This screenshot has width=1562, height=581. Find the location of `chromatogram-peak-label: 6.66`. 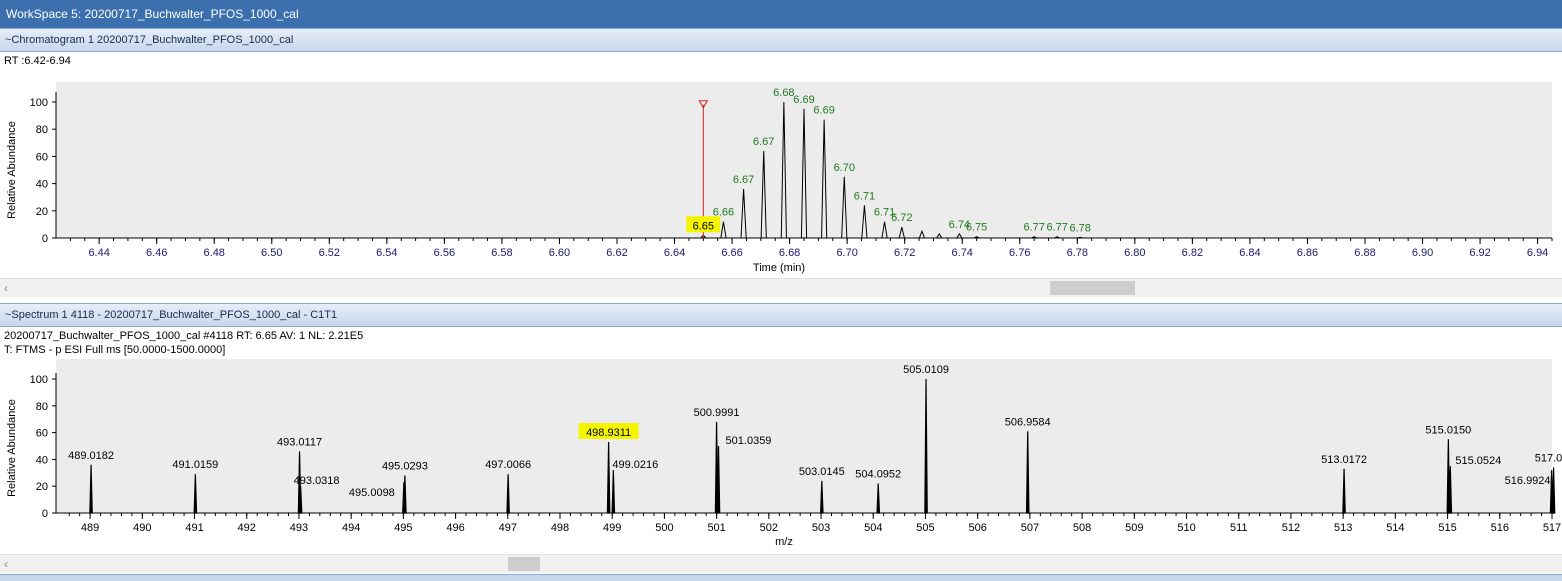

chromatogram-peak-label: 6.66 is located at coordinates (723, 213).